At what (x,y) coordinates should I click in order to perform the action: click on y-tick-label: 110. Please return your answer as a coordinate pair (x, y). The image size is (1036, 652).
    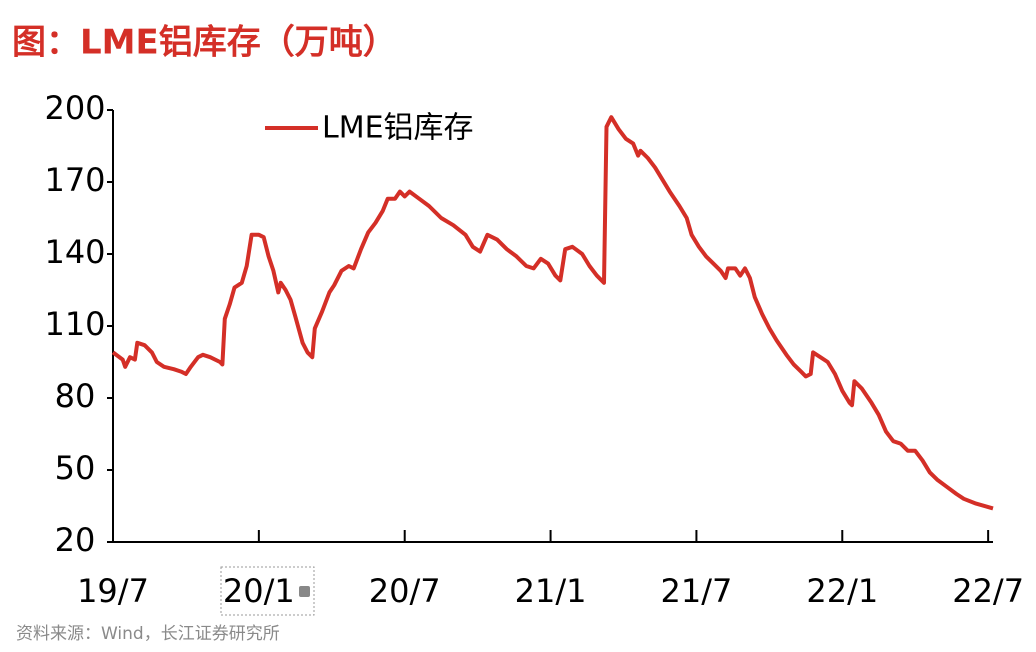
    Looking at the image, I should click on (74, 324).